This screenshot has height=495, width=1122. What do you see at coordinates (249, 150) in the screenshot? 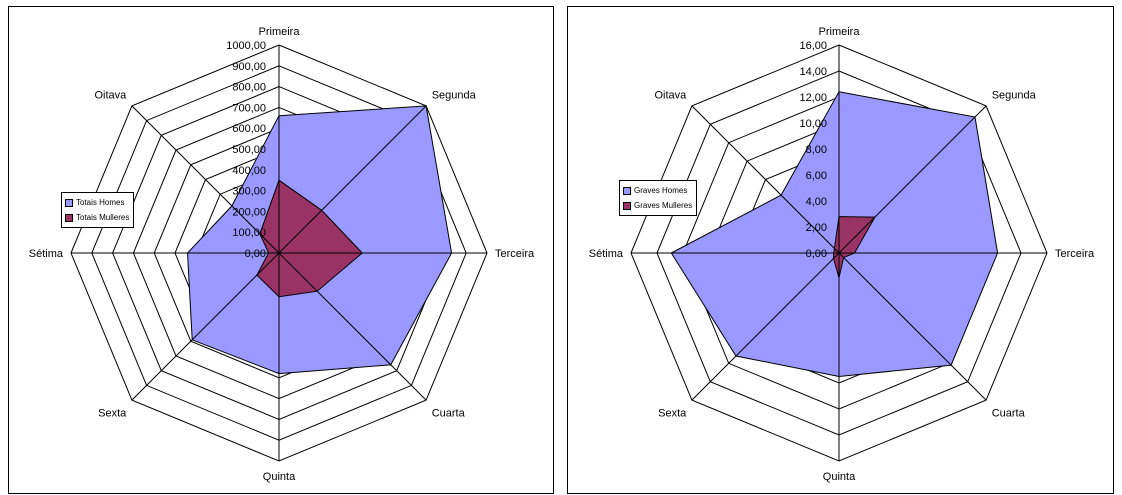
I see `tick-label: 500,00` at bounding box center [249, 150].